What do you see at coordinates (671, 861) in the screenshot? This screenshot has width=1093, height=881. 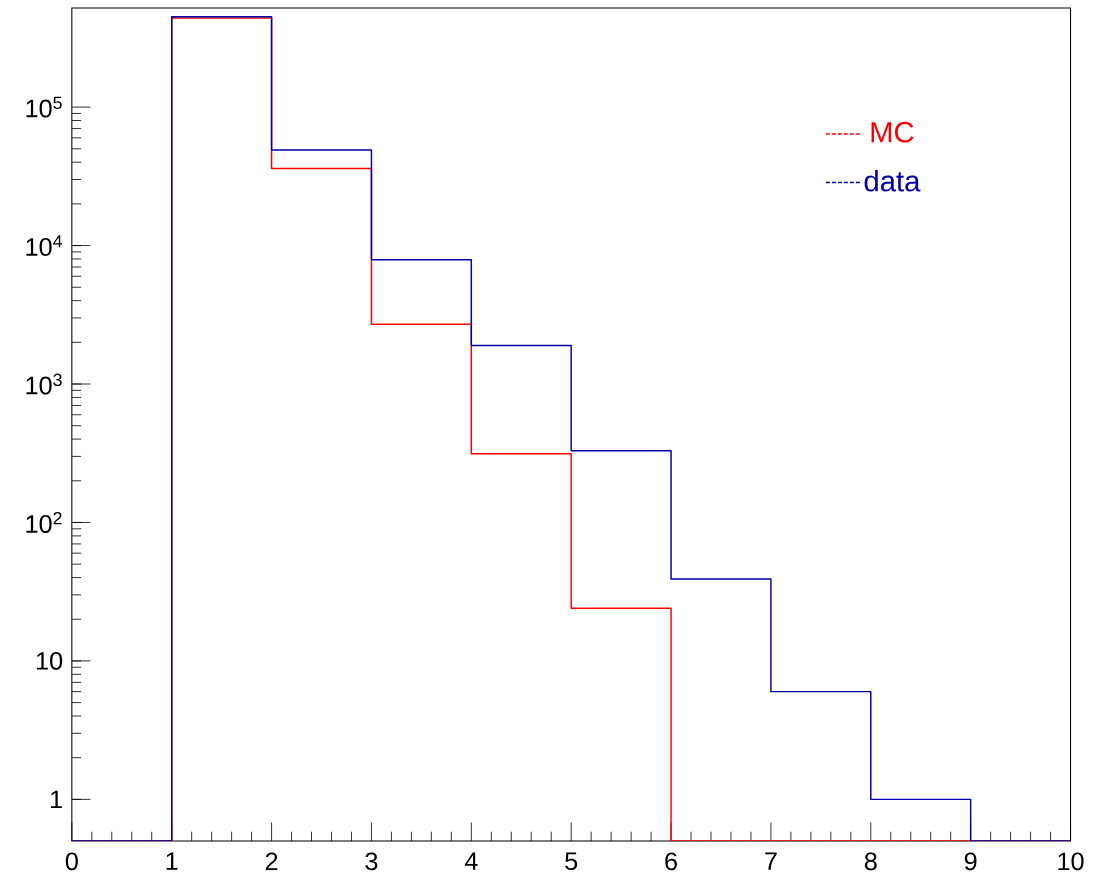 I see `x-tick-label: 6` at bounding box center [671, 861].